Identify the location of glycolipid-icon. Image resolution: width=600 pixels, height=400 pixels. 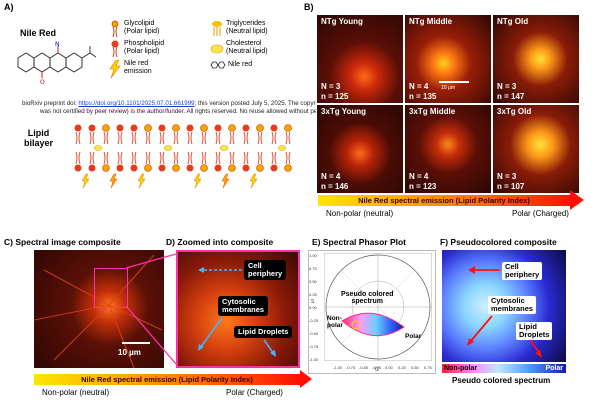
(115, 29).